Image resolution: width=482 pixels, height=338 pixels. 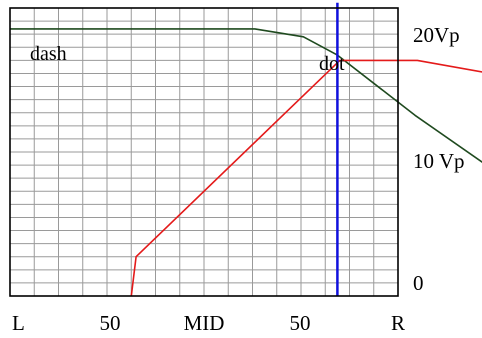 What do you see at coordinates (204, 323) in the screenshot?
I see `x-tick-label-mid: MID` at bounding box center [204, 323].